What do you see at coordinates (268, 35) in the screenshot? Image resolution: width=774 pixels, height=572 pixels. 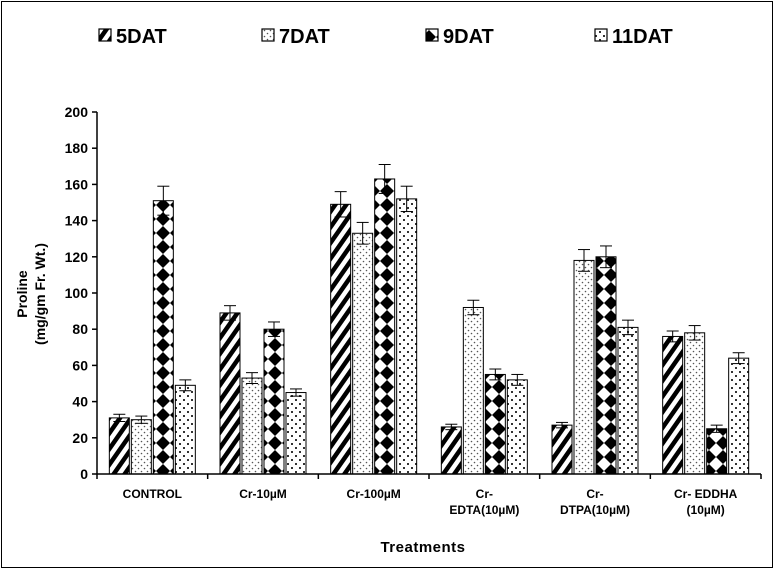 I see `legend-swatch-7DAT` at bounding box center [268, 35].